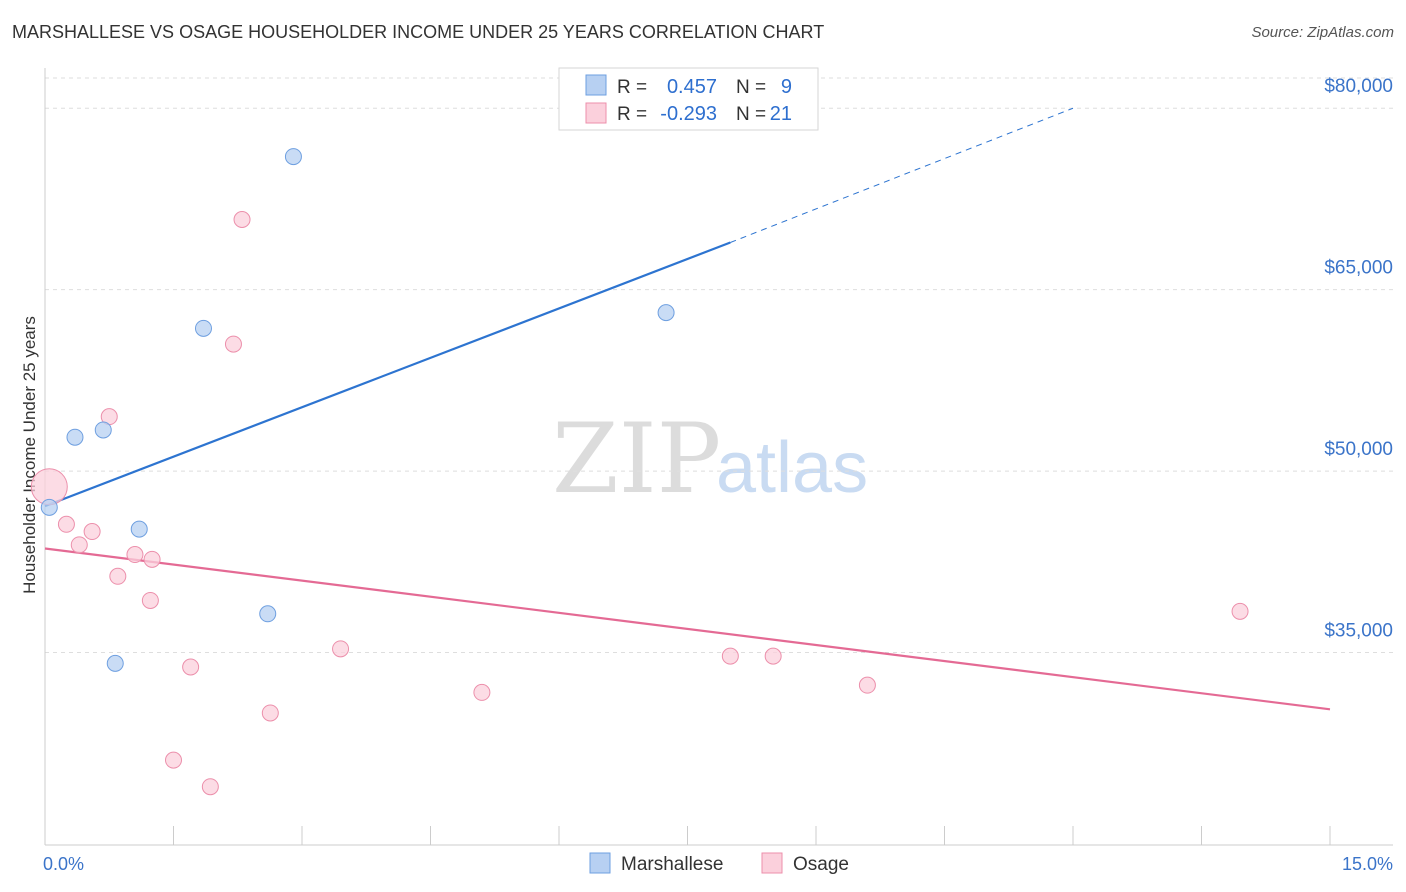 Image resolution: width=1406 pixels, height=892 pixels. Describe the element at coordinates (1367, 864) in the screenshot. I see `x-tick-label: 15.0%` at that location.